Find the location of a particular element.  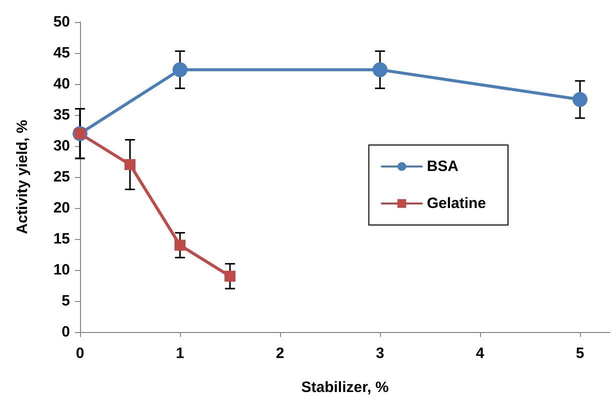

y-tick-label: 25 is located at coordinates (61, 177).